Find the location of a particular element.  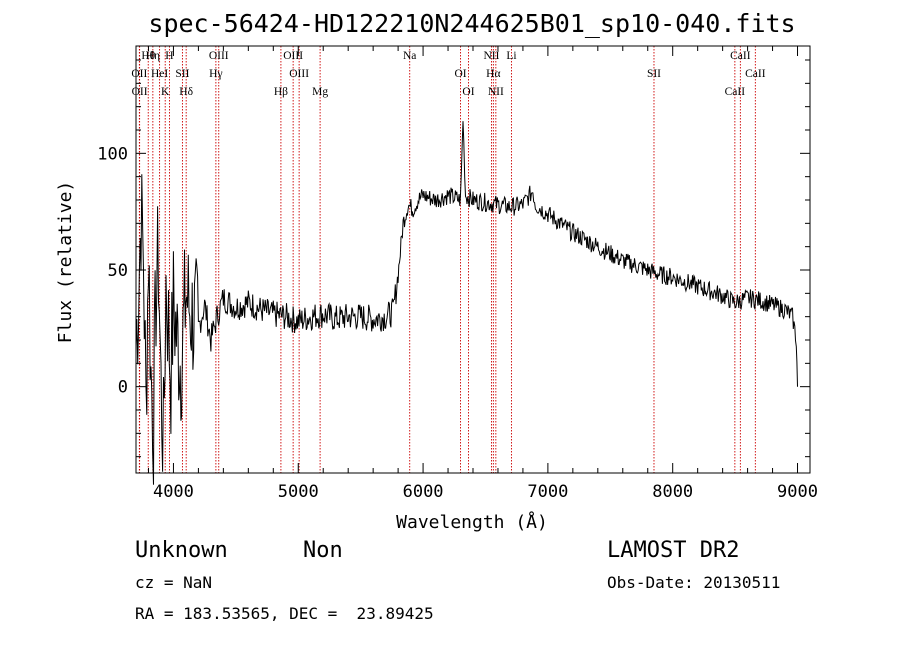

survey-name: LAMOST DR2 is located at coordinates (673, 550).